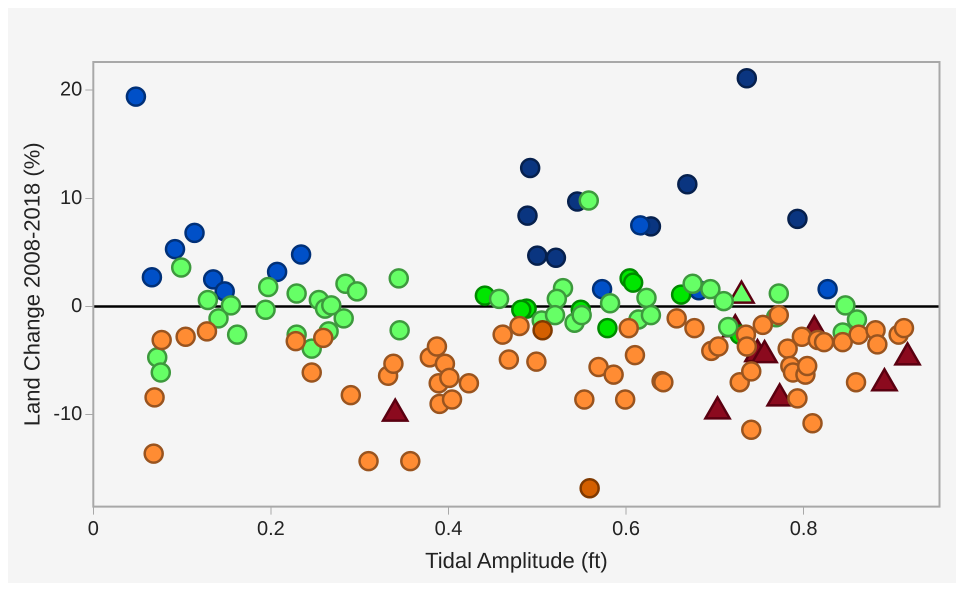 The image size is (956, 590). Describe the element at coordinates (804, 529) in the screenshot. I see `x-tick-label: 0.8` at that location.